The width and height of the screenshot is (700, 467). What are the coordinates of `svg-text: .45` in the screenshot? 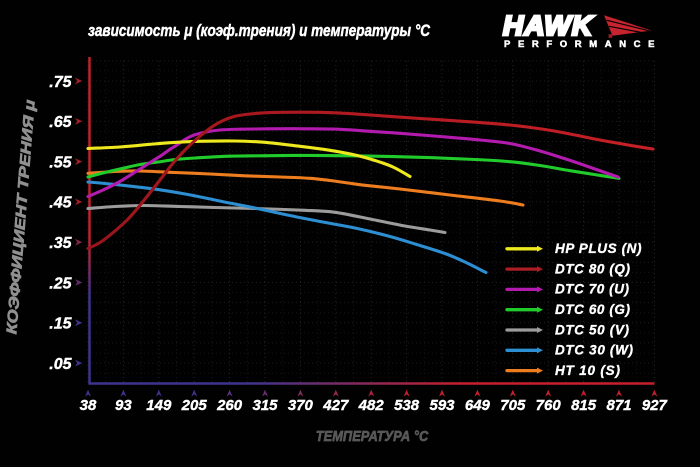 It's located at (60, 203).